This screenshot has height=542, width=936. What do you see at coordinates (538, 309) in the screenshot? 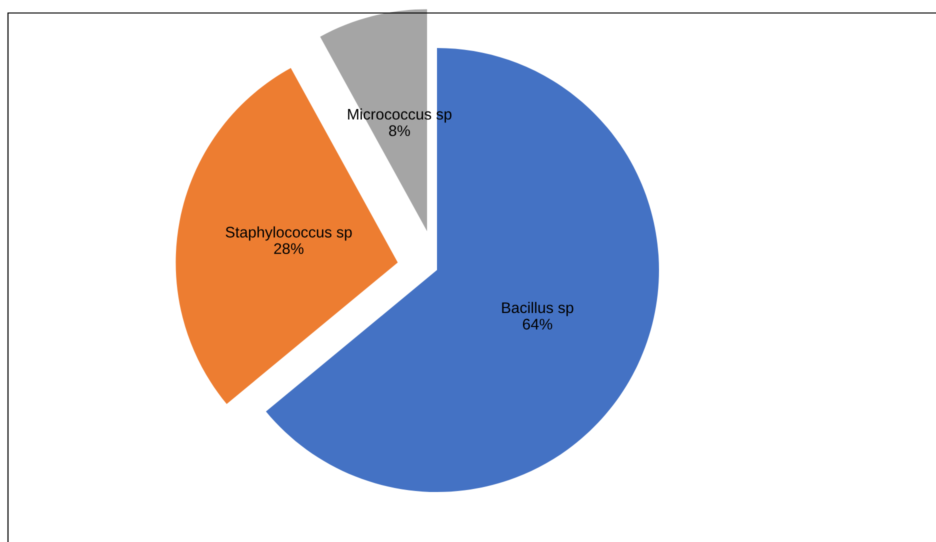
I see `slice-label: Bacillus sp` at bounding box center [538, 309].